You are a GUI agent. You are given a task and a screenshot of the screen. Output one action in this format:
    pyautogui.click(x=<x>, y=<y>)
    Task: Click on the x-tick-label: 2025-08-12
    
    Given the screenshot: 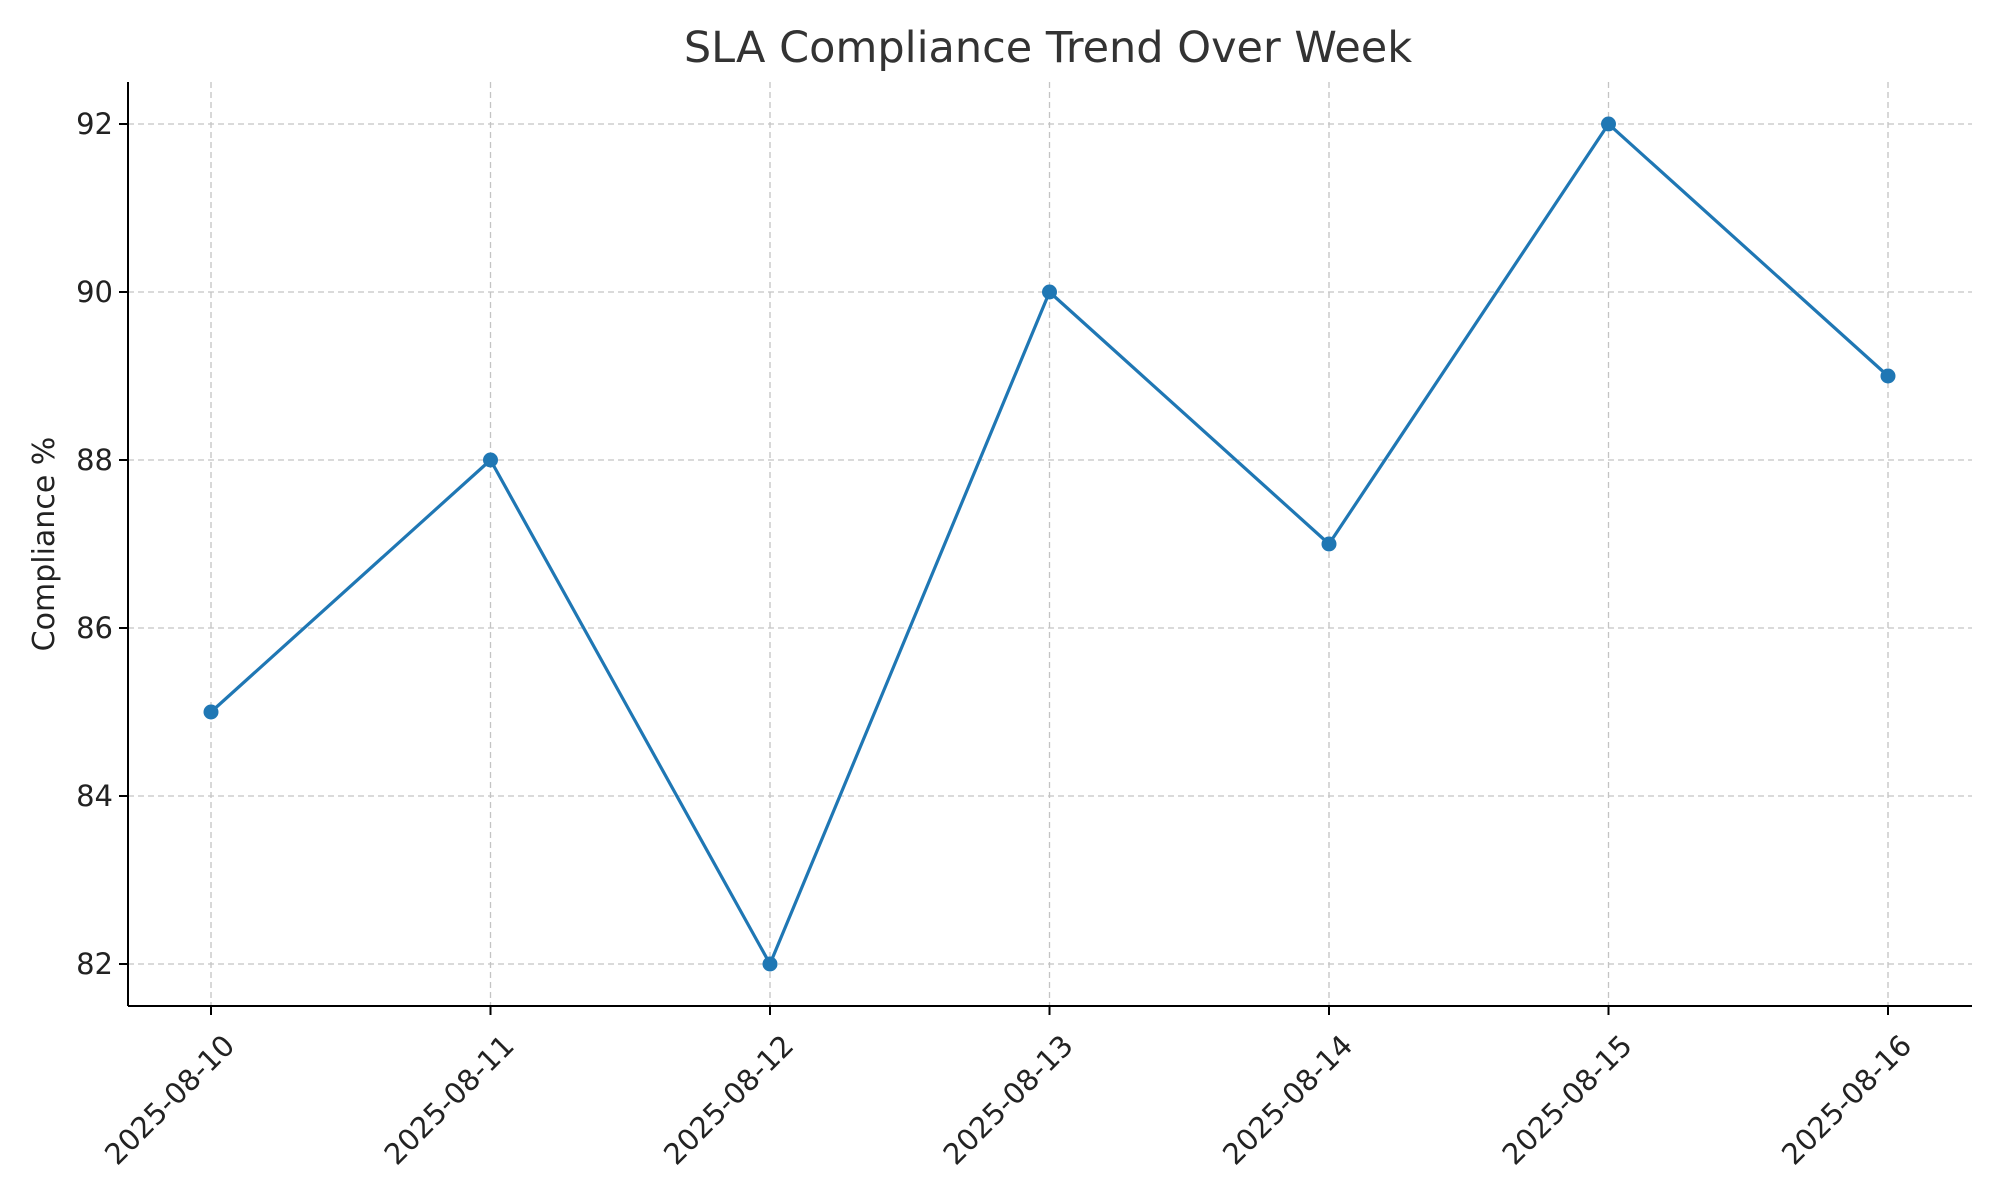 What is the action you would take?
    pyautogui.click(x=728, y=1099)
    